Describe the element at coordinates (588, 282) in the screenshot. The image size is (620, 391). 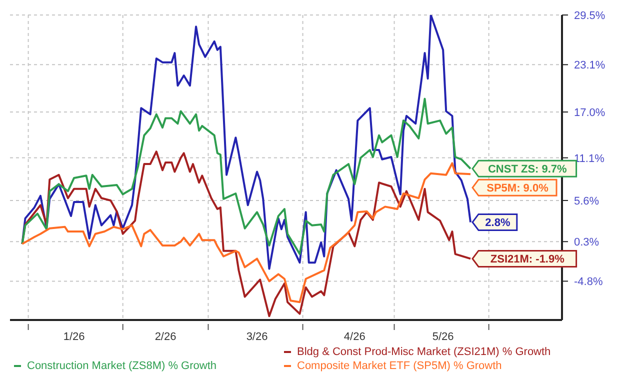
I see `y-tick-label: -4.8%` at that location.